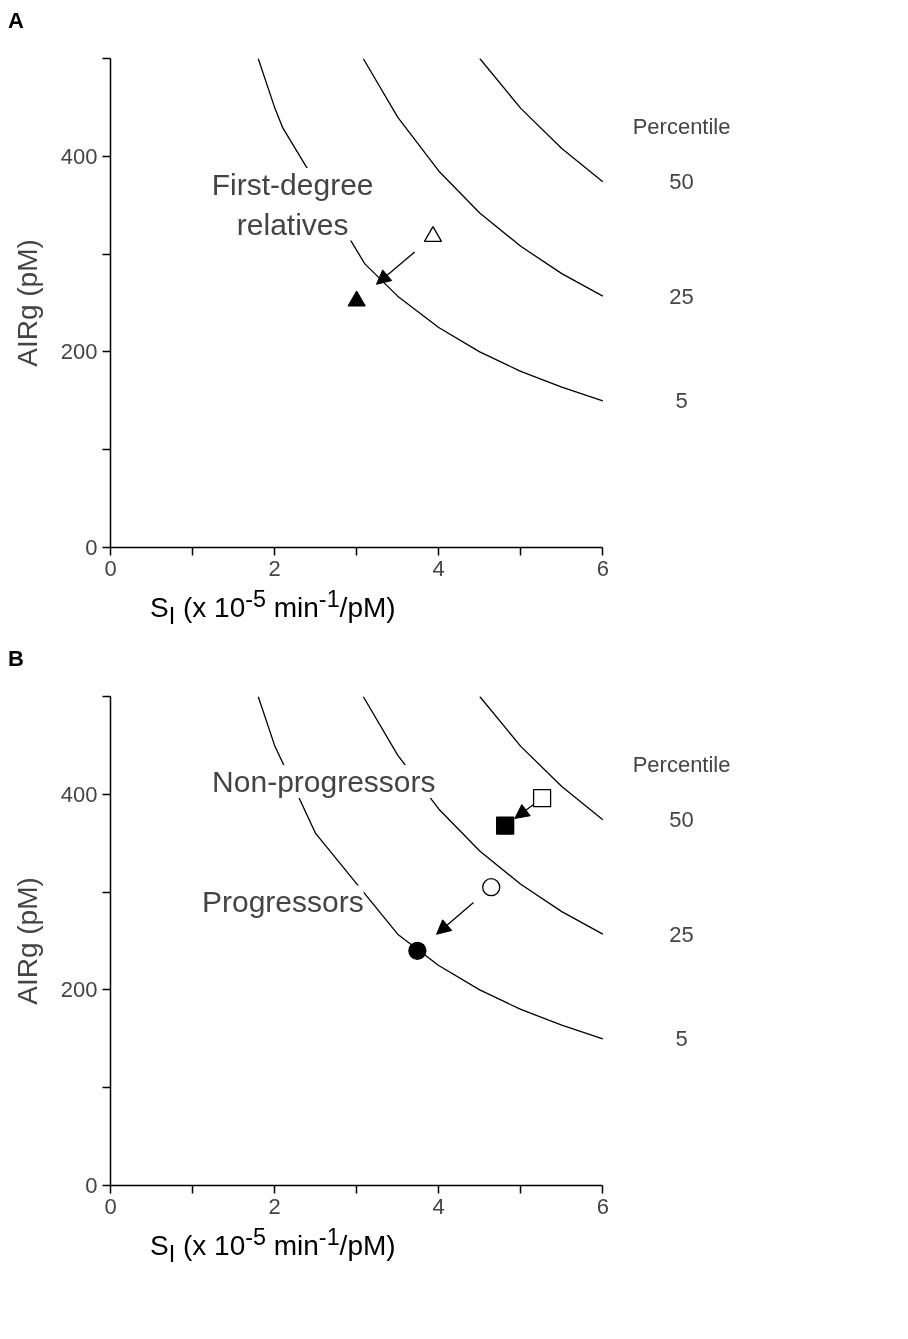  What do you see at coordinates (282, 902) in the screenshot?
I see `annotation: Progressors` at bounding box center [282, 902].